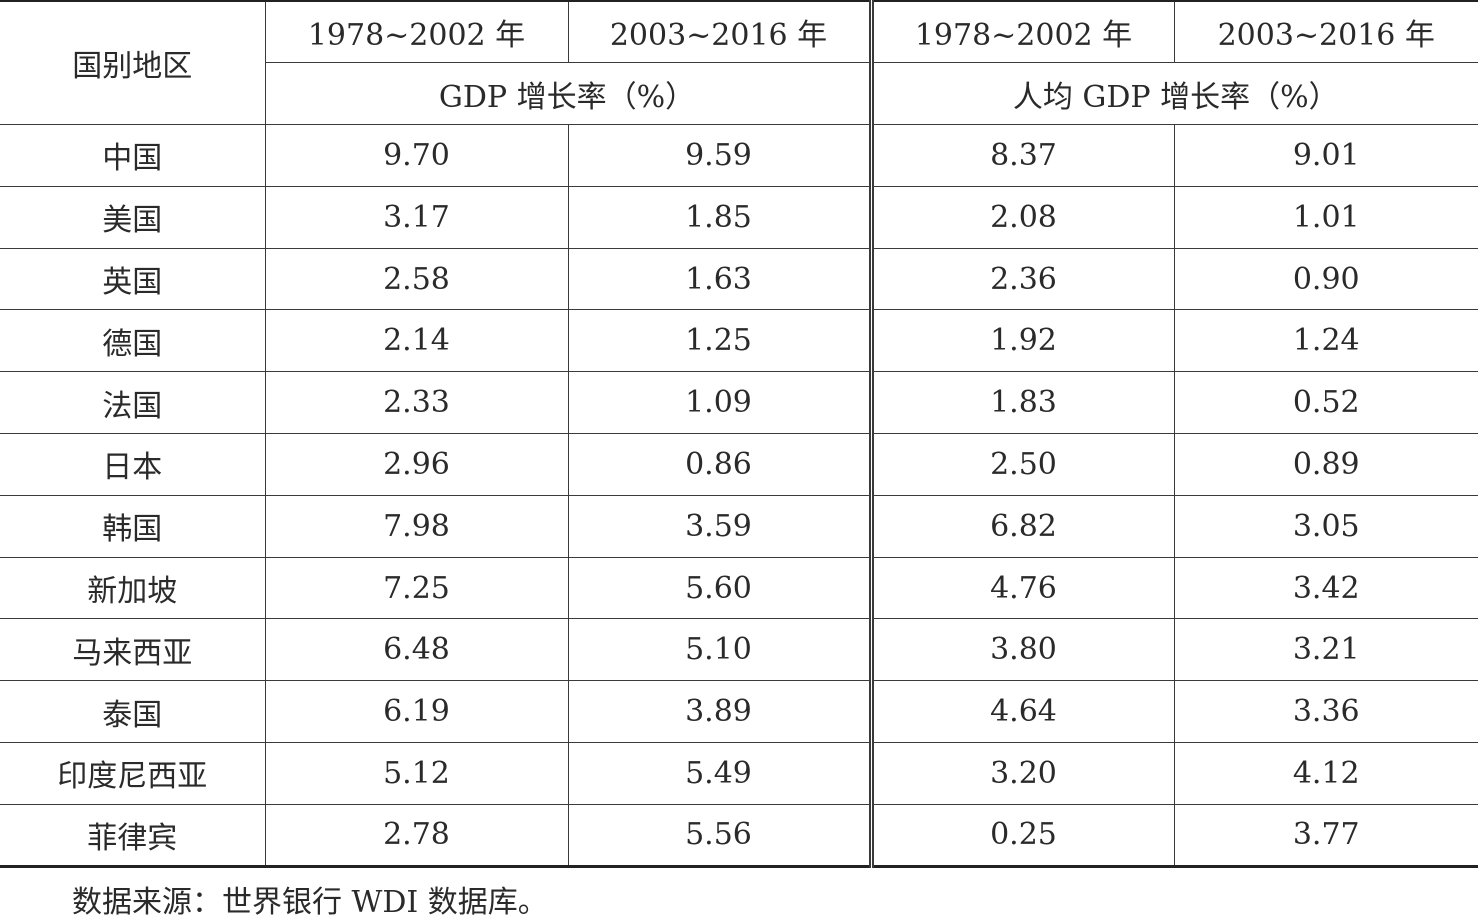 The height and width of the screenshot is (922, 1478). I want to click on cell-per-capita-period-1: 2.36, so click(1022, 279).